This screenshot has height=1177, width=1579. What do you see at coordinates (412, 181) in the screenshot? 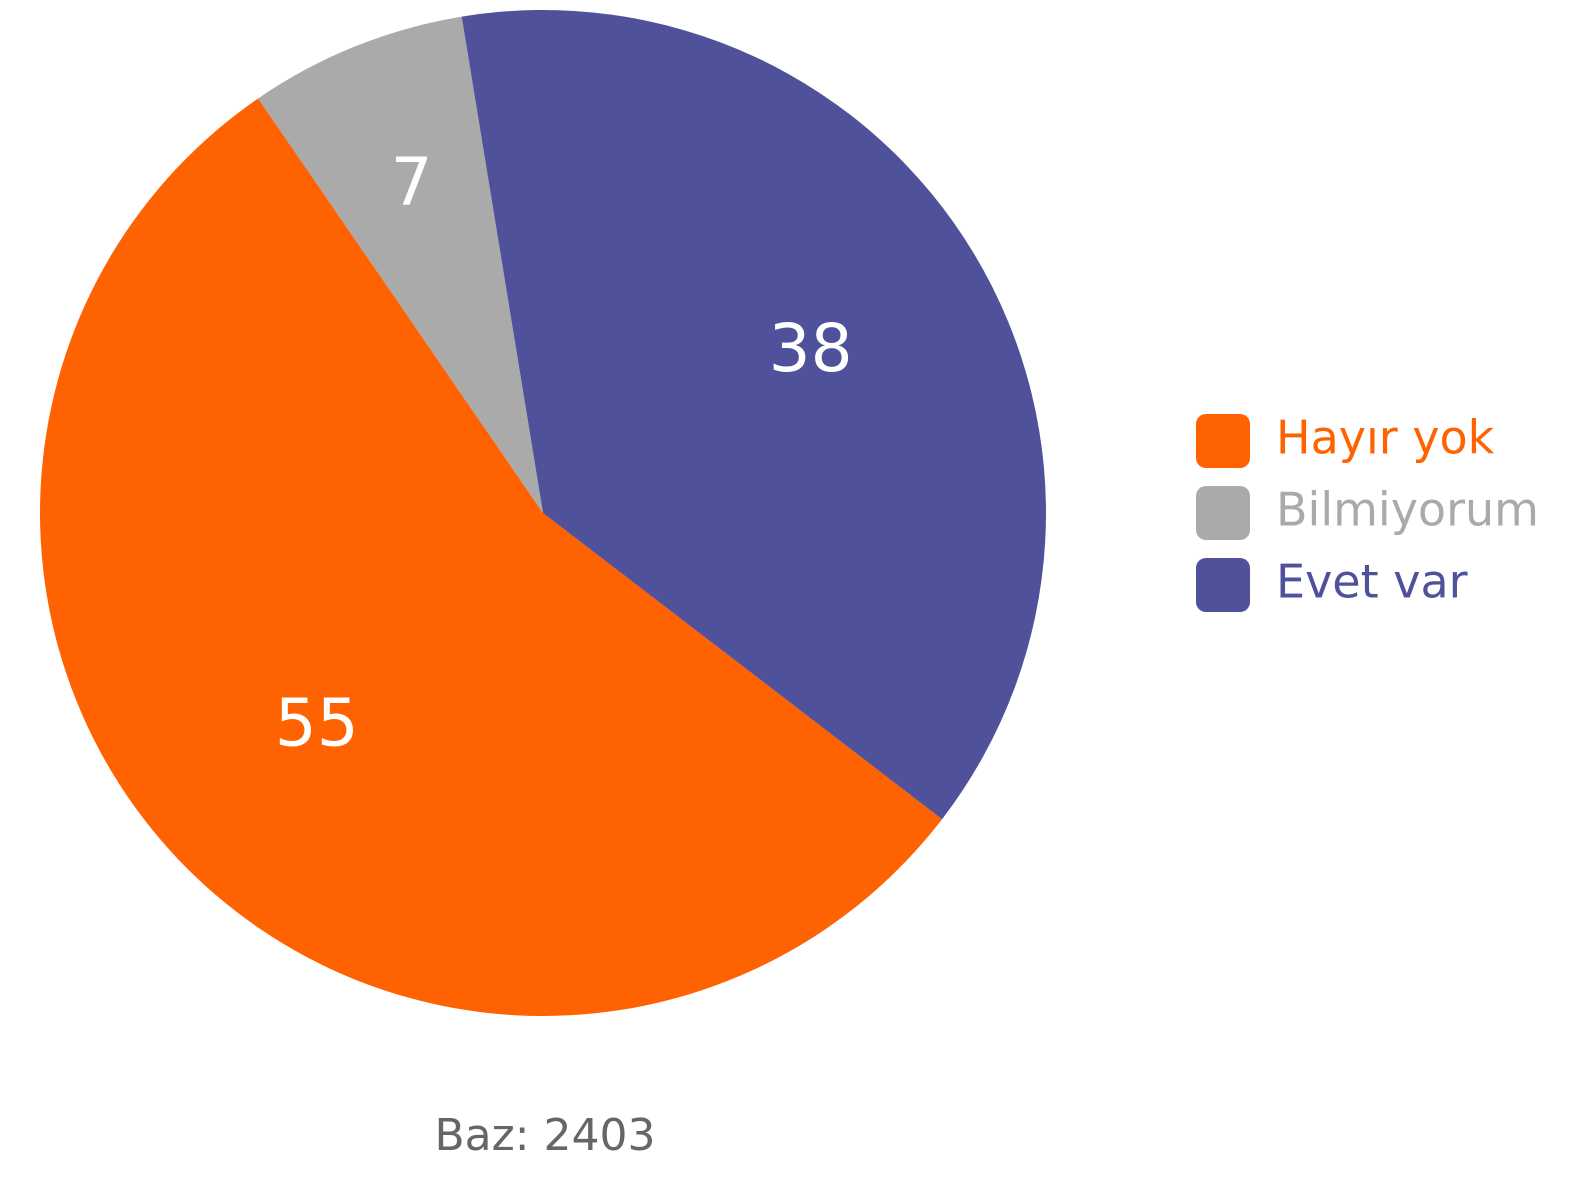
I see `slice-label: 7` at bounding box center [412, 181].